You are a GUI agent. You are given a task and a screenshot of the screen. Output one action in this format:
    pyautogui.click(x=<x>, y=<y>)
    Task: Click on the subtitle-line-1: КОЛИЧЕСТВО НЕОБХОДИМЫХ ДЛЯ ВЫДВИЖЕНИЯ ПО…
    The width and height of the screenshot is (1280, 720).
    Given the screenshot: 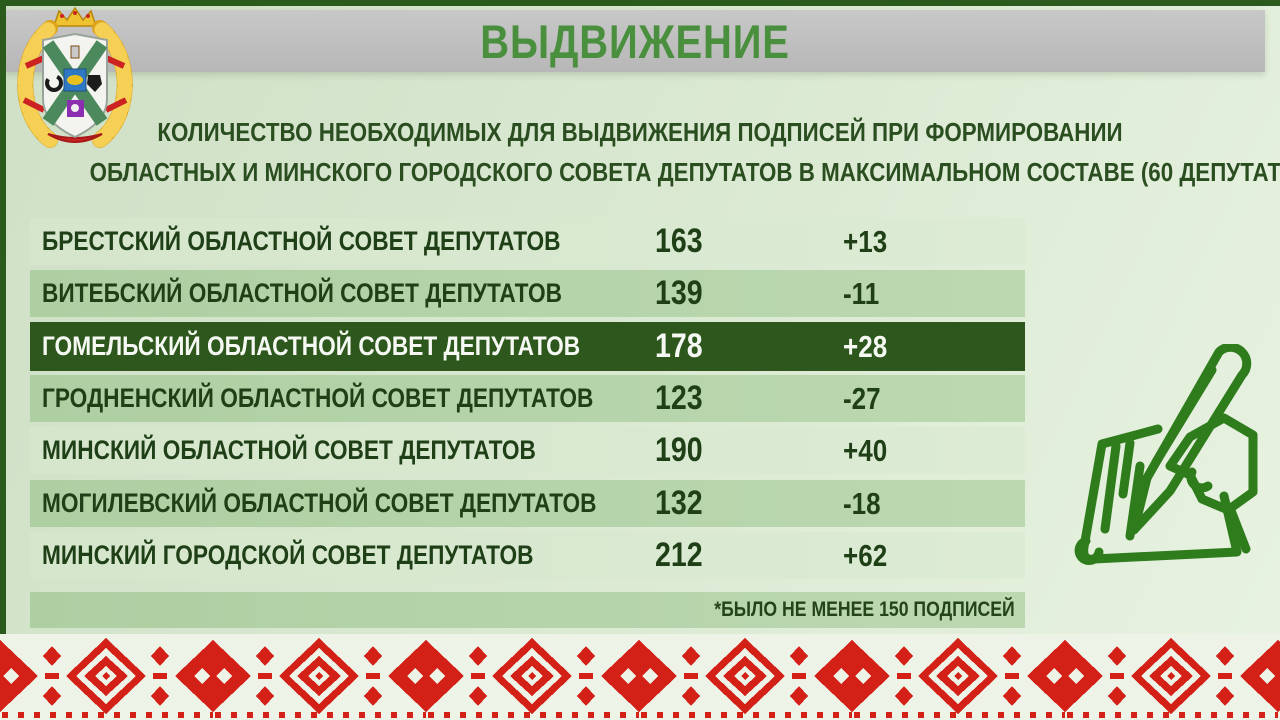 What is the action you would take?
    pyautogui.click(x=640, y=132)
    